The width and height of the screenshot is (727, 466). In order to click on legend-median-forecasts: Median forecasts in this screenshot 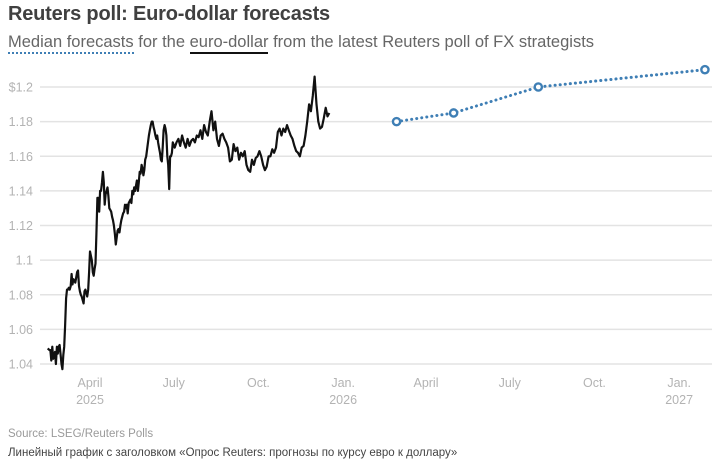, I will do `click(71, 43)`.